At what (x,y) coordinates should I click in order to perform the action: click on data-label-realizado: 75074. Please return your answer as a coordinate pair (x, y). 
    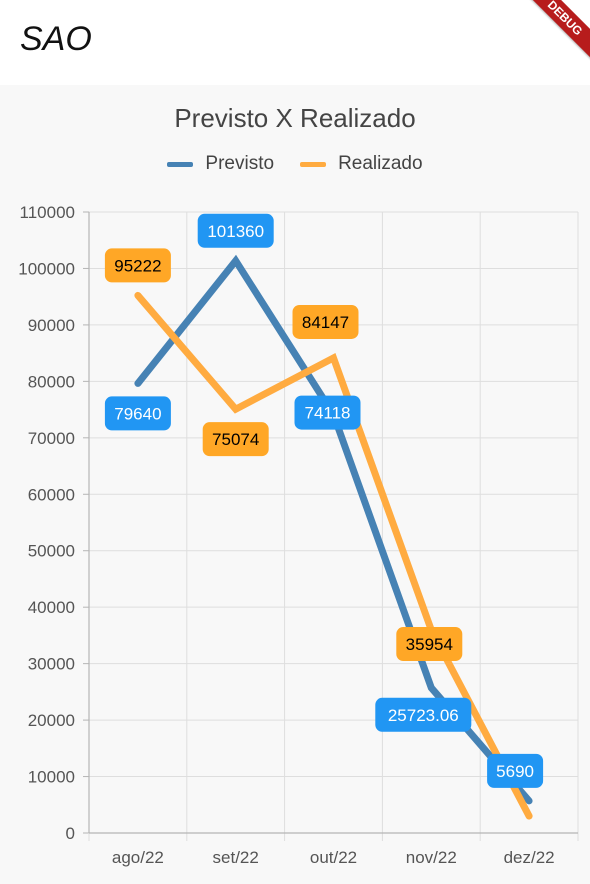
    Looking at the image, I should click on (235, 439).